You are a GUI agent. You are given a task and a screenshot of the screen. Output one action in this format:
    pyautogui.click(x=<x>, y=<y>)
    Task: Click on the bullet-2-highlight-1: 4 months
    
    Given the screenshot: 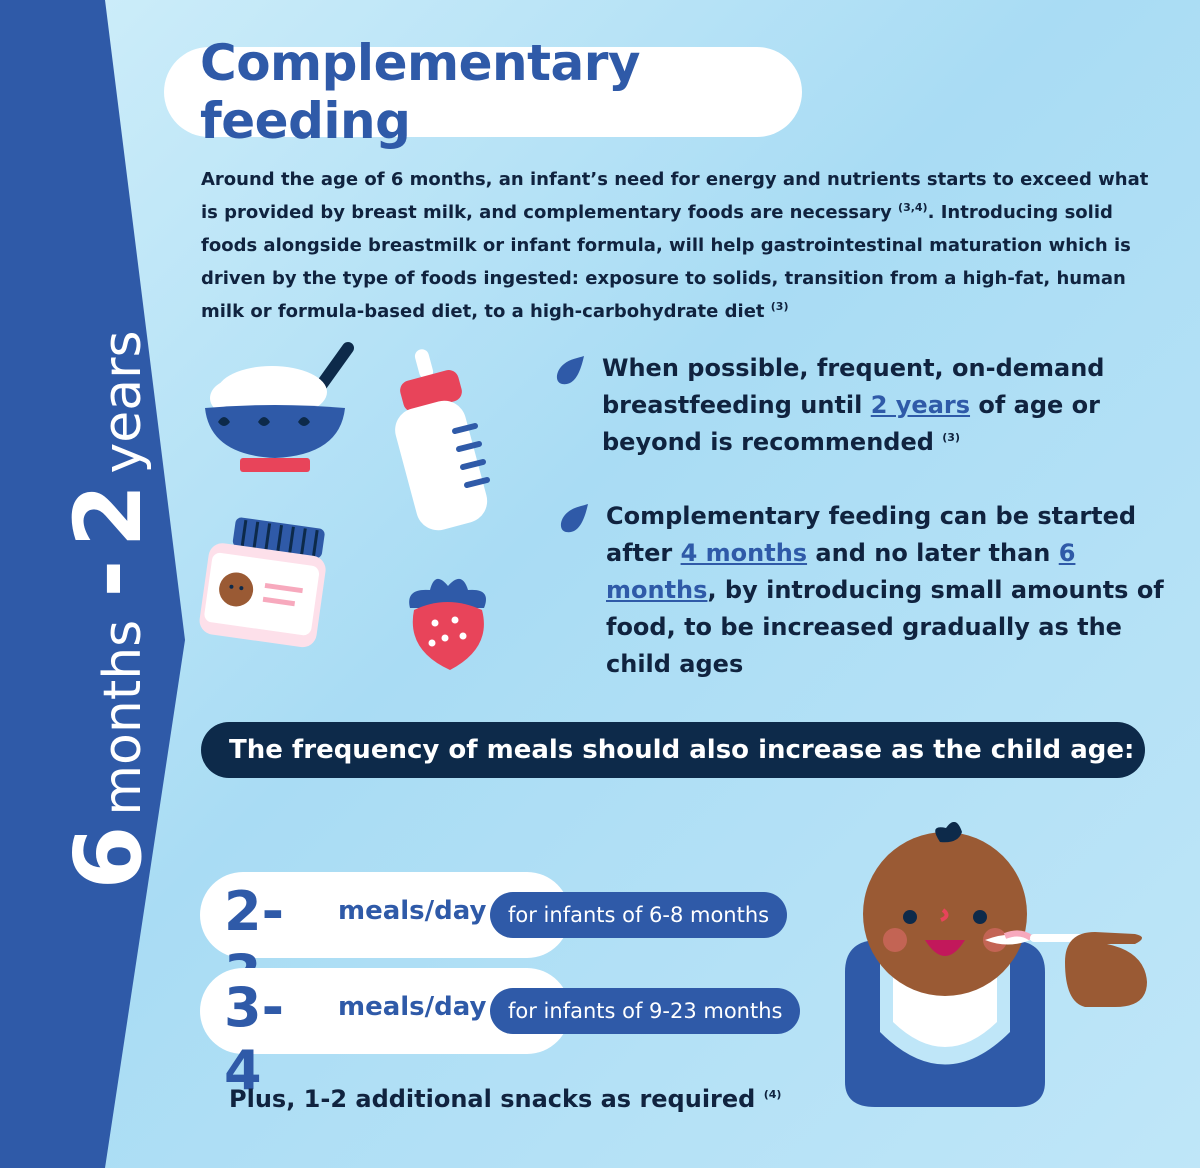 What is the action you would take?
    pyautogui.click(x=744, y=553)
    